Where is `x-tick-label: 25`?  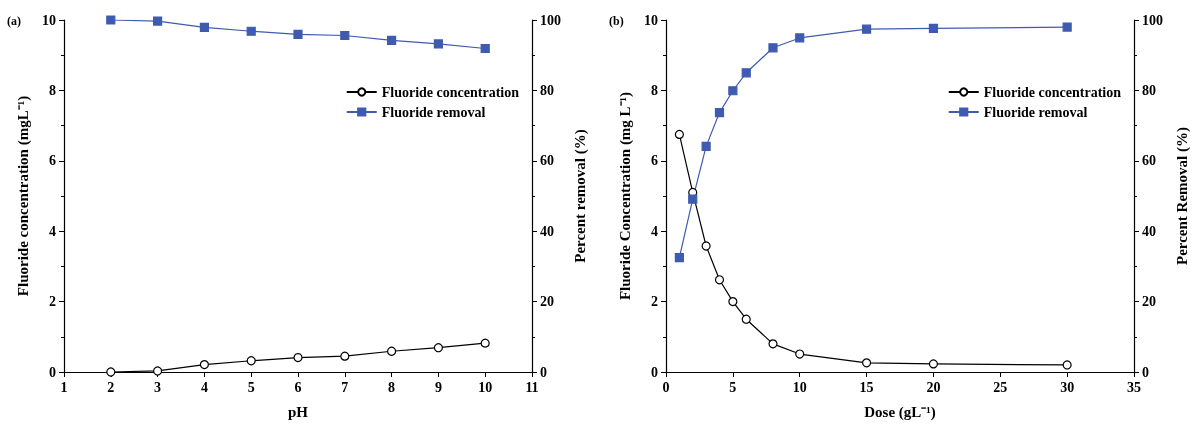 x-tick-label: 25 is located at coordinates (1000, 387).